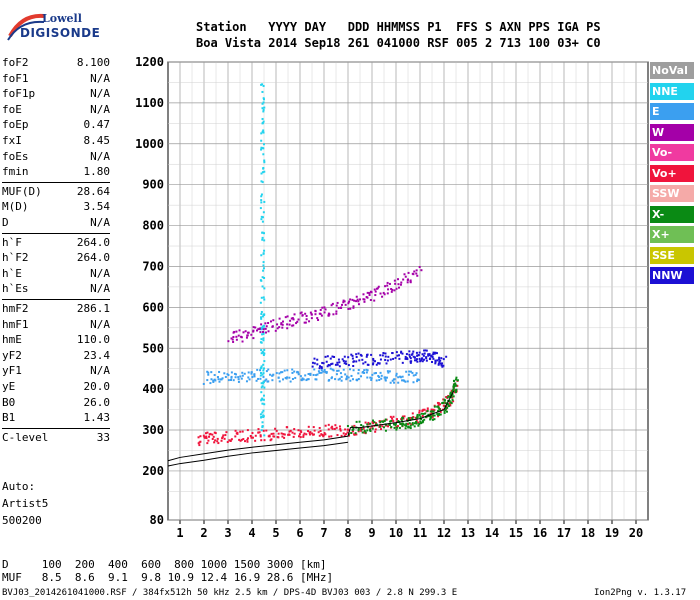  Describe the element at coordinates (56, 157) in the screenshot. I see `param-row: foEs N/A` at that location.